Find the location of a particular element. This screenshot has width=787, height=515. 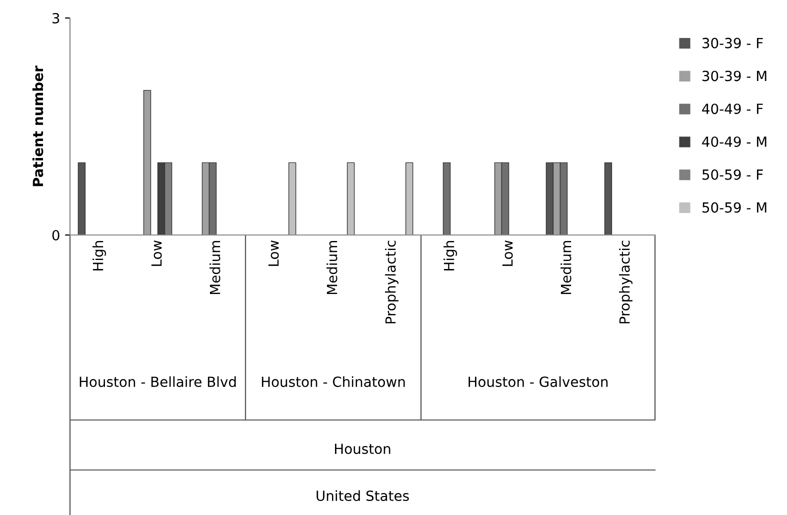

text: Houston is located at coordinates (362, 449).